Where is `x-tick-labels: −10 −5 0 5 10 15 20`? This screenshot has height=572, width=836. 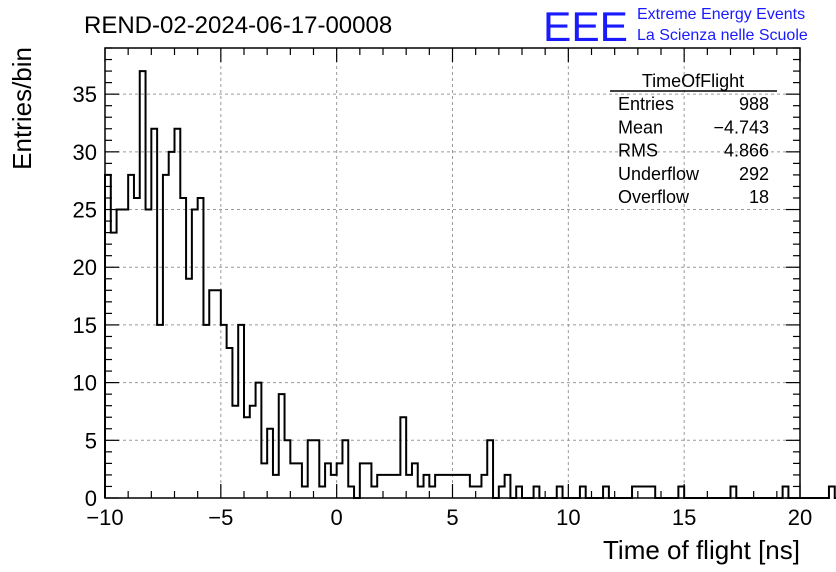 x-tick-labels: −10 −5 0 5 10 15 20 is located at coordinates (449, 517).